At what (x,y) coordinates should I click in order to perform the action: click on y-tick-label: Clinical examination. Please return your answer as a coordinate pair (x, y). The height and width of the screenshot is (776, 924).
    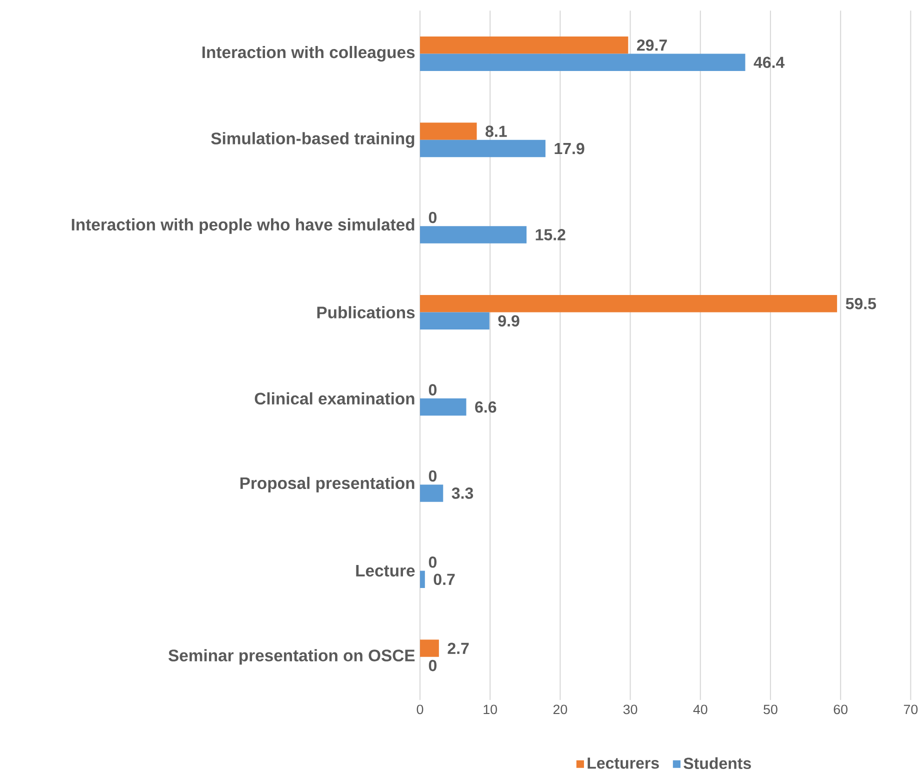
    Looking at the image, I should click on (334, 398).